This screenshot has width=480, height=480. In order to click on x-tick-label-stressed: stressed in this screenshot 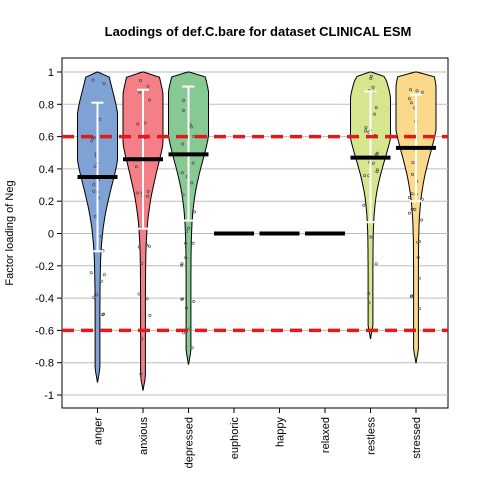, I will do `click(417, 438)`.